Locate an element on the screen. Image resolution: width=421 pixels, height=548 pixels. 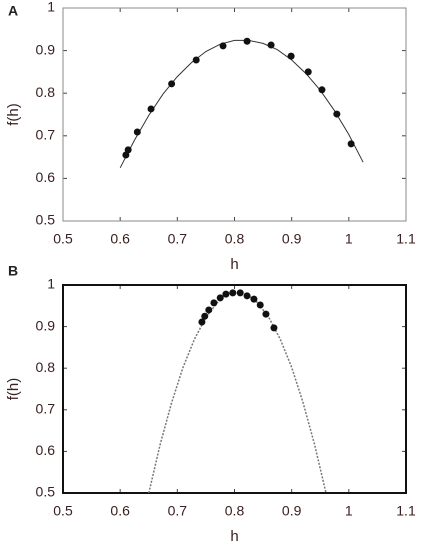
fit-curve is located at coordinates (241, 104).